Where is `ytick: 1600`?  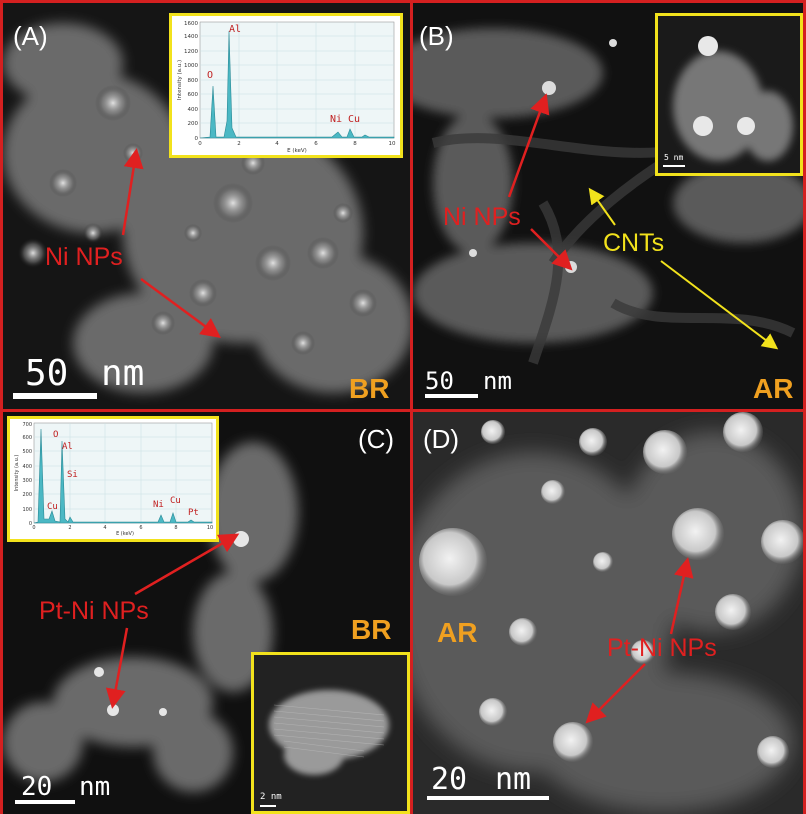 ytick: 1600 is located at coordinates (191, 24).